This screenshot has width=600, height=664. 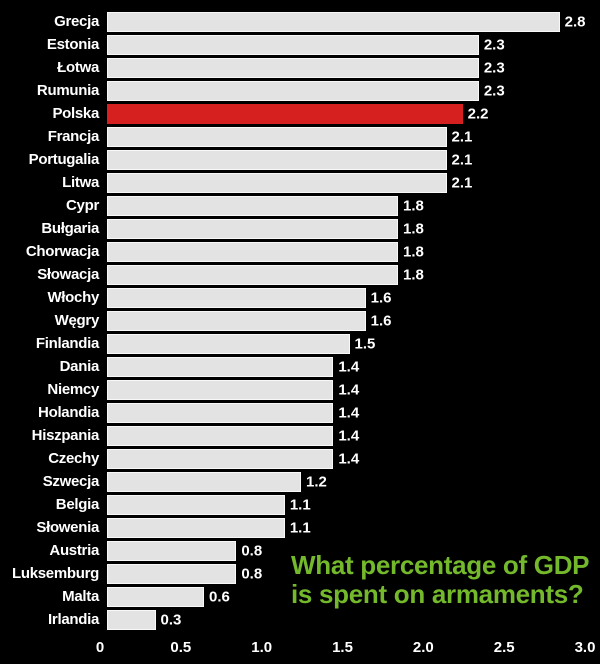 What do you see at coordinates (478, 113) in the screenshot?
I see `value-label: 2.2` at bounding box center [478, 113].